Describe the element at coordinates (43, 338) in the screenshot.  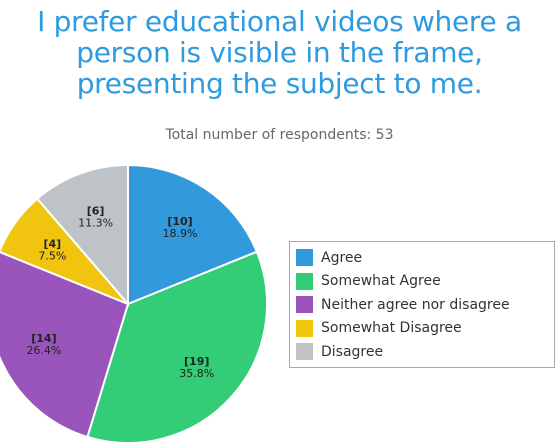
I see `slice-count-label: [14]` at that location.